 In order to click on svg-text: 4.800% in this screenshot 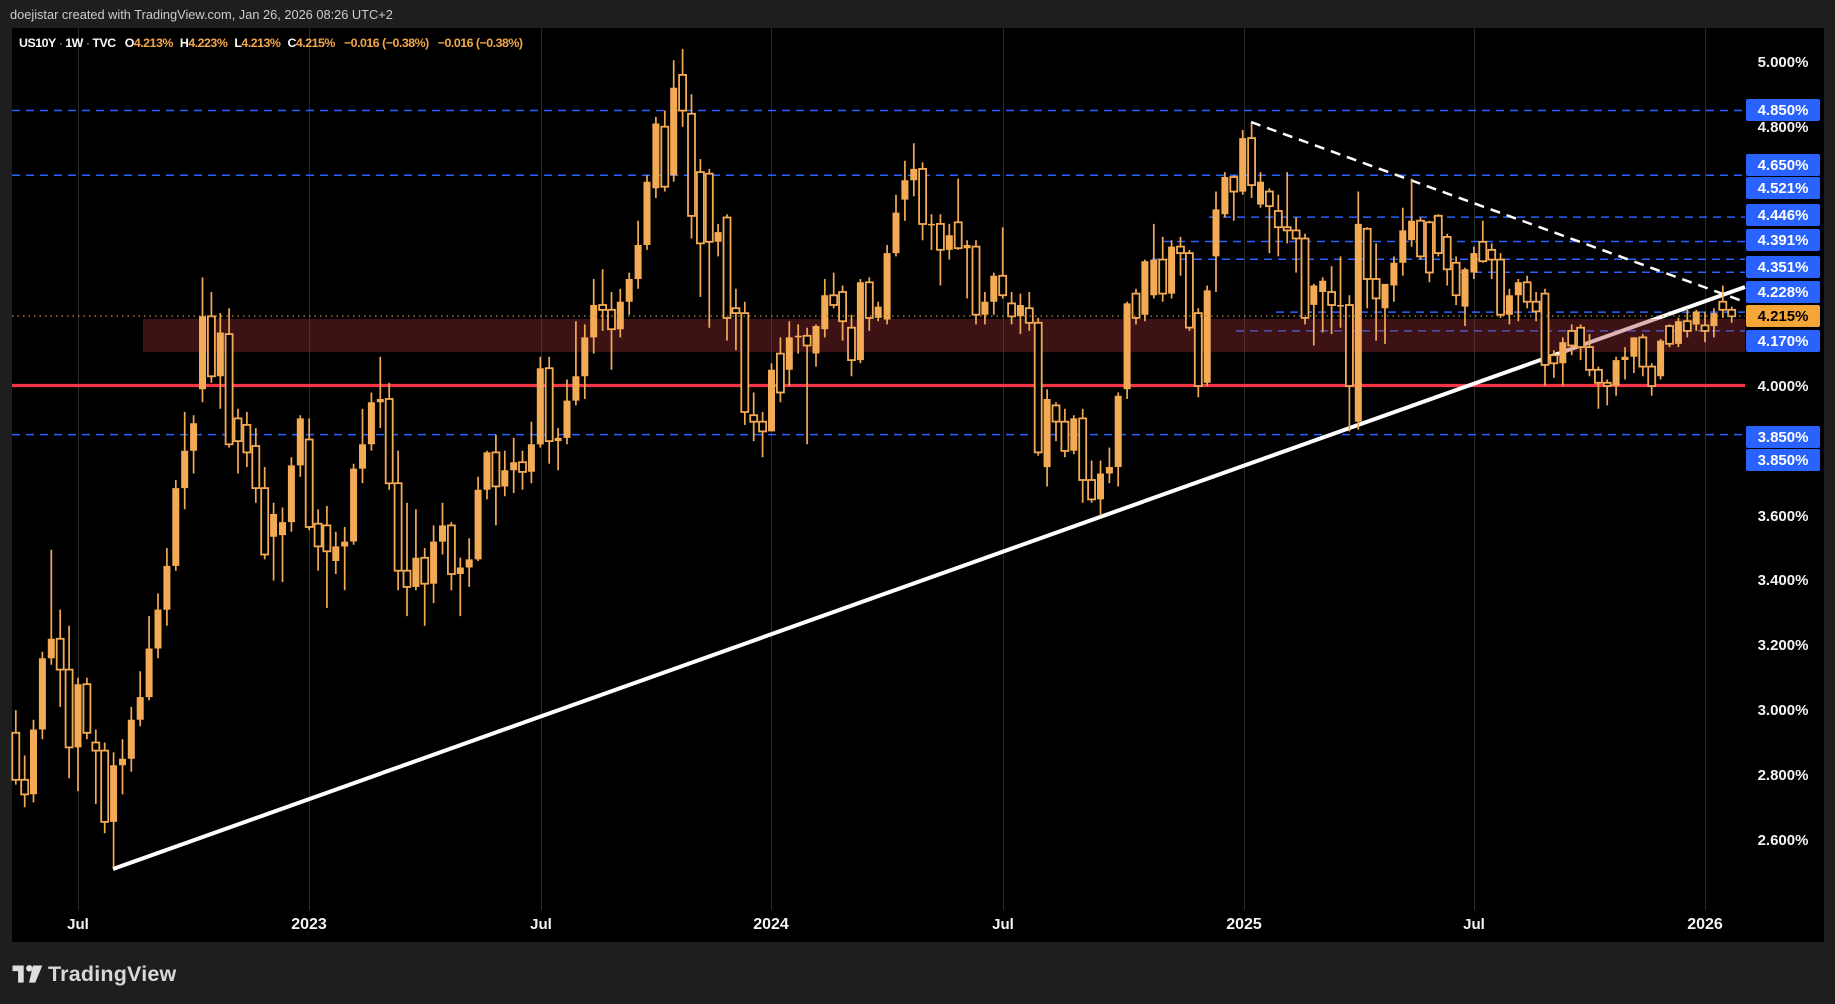, I will do `click(1783, 127)`.